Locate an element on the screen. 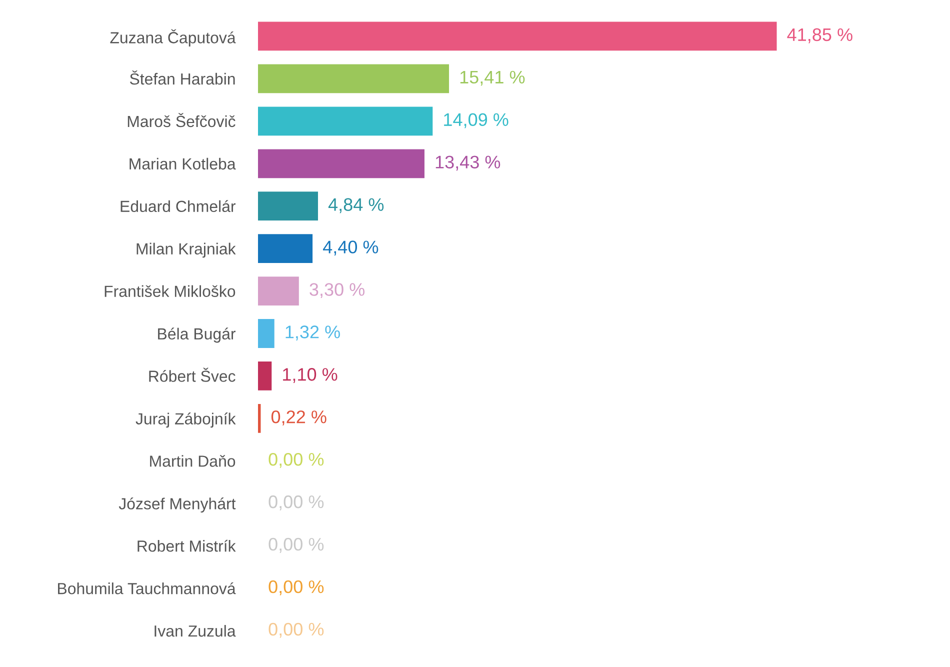 Image resolution: width=950 pixels, height=667 pixels. y-tick-label: Marian Kotleba is located at coordinates (183, 164).